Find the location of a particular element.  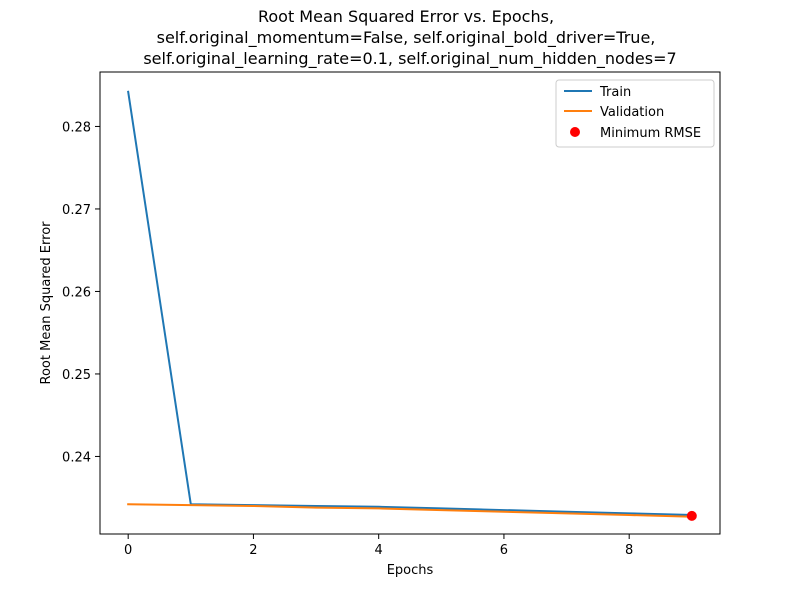

x-tick-label: 6 is located at coordinates (504, 550).